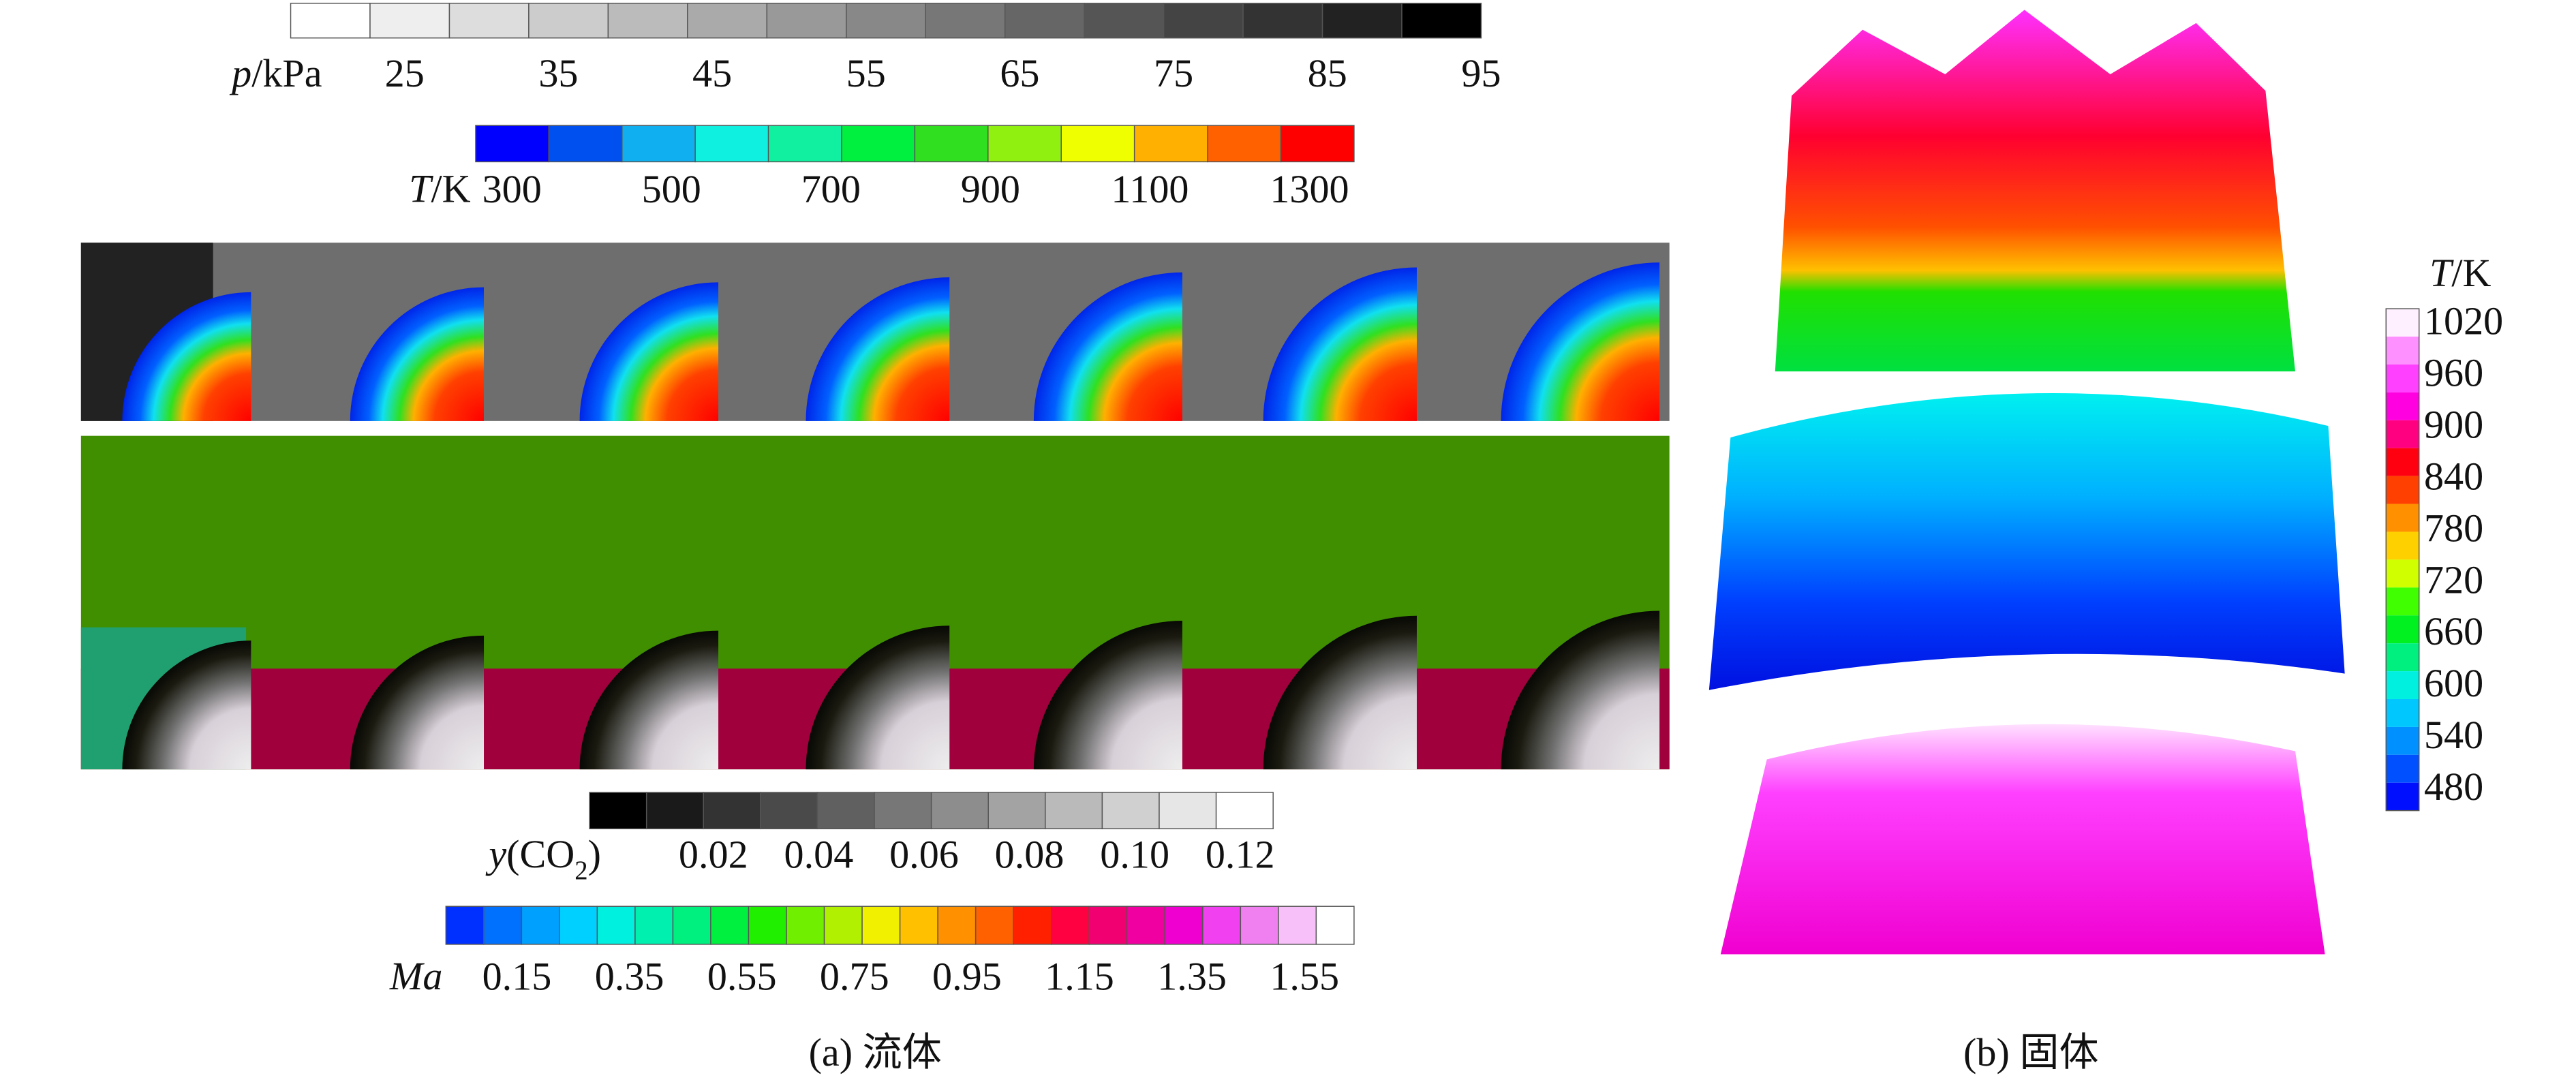  What do you see at coordinates (580, 870) in the screenshot?
I see `label-part: 2` at bounding box center [580, 870].